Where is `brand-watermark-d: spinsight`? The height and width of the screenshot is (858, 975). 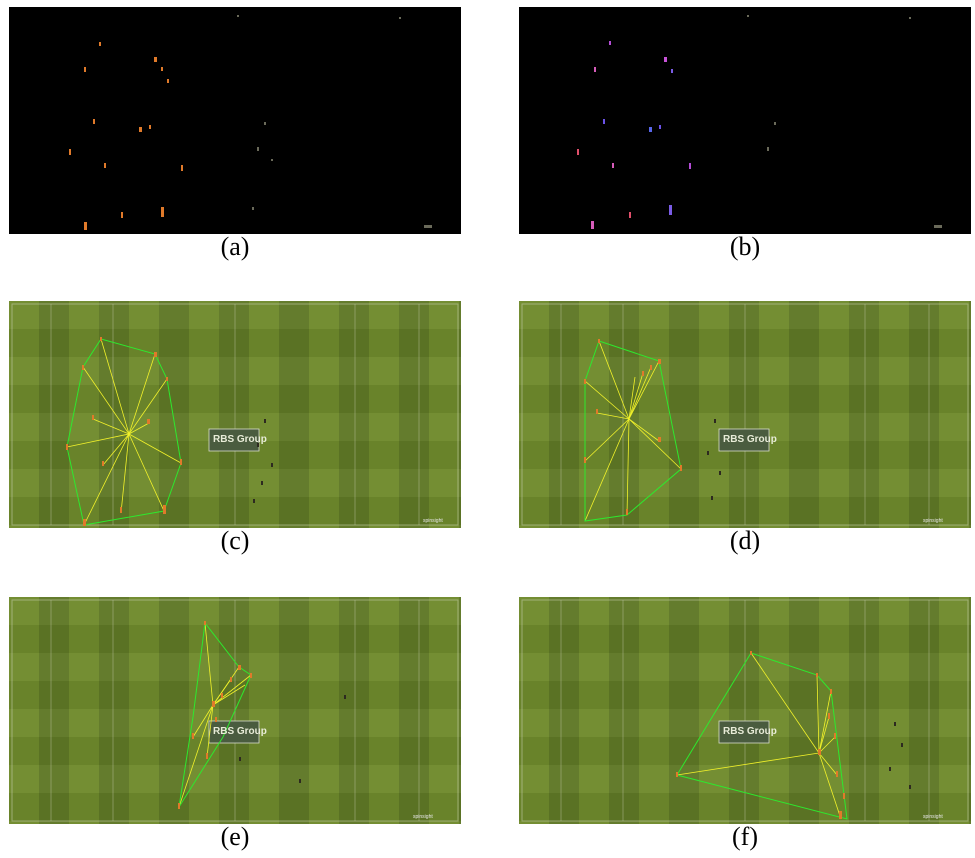
brand-watermark-d: spinsight is located at coordinates (933, 521).